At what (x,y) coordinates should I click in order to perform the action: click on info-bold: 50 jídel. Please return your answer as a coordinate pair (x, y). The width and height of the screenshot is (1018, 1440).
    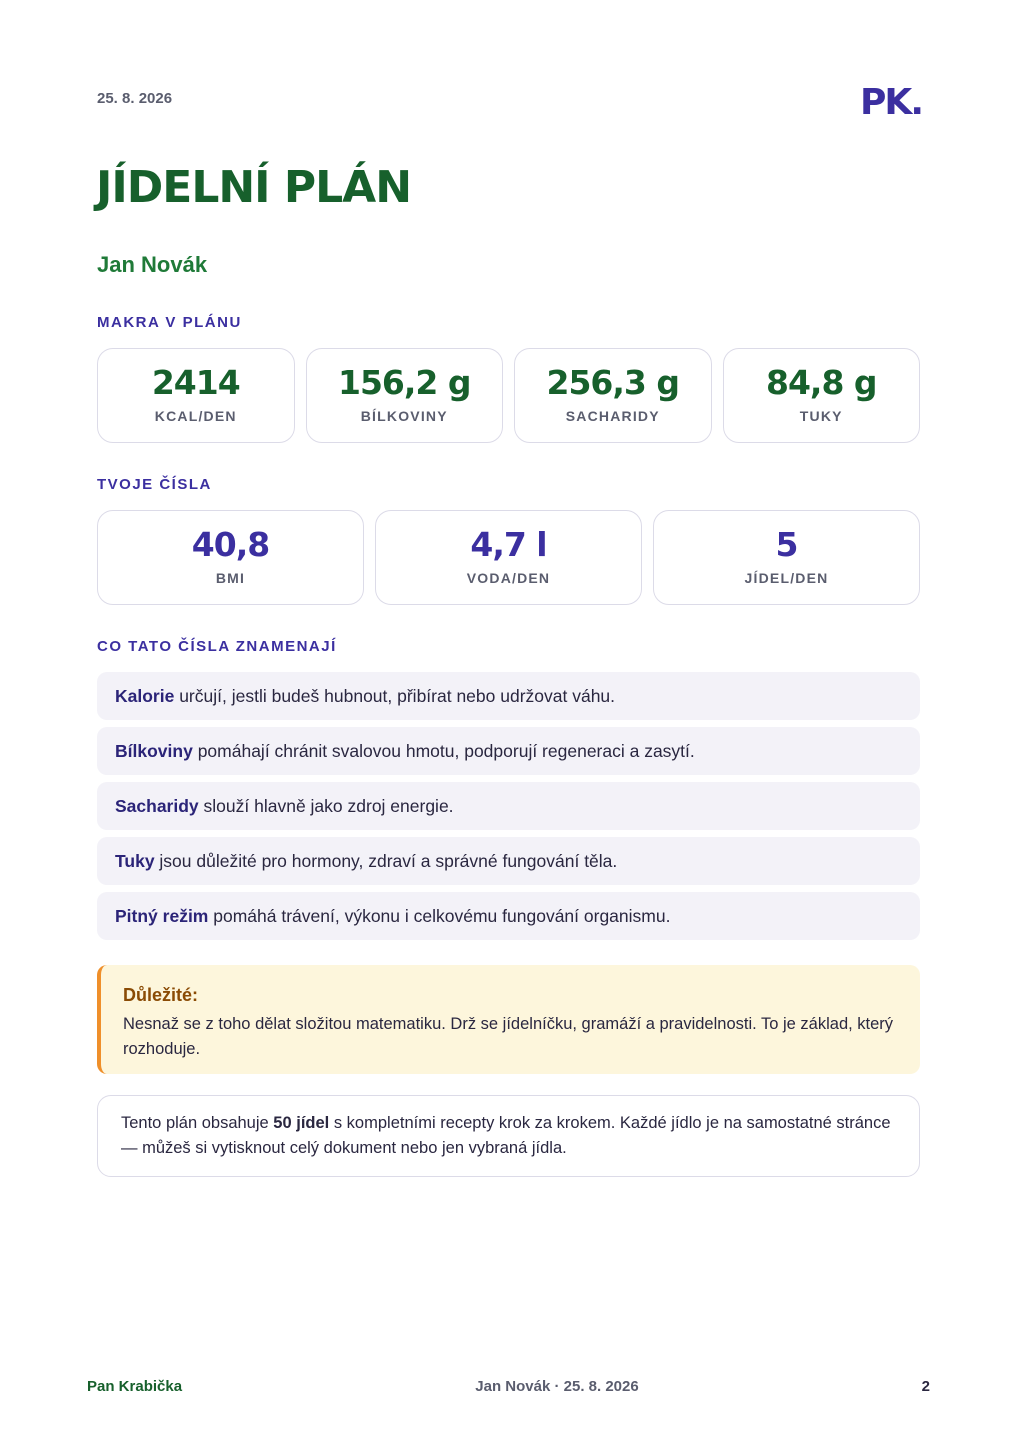
    Looking at the image, I should click on (301, 1123).